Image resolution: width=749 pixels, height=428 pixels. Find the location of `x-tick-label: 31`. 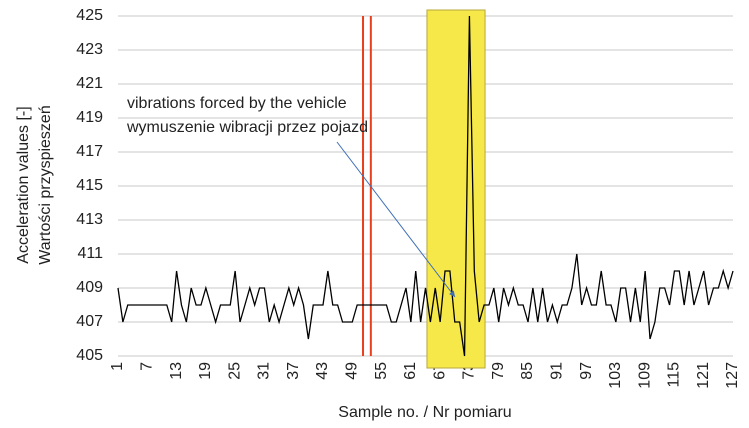

x-tick-label: 31 is located at coordinates (264, 371).